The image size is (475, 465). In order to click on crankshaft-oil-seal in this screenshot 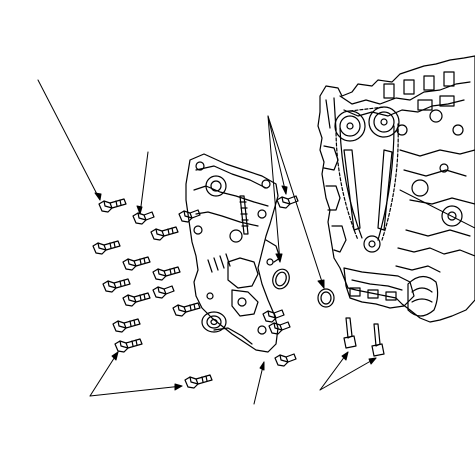, I will do `click(214, 322)`.